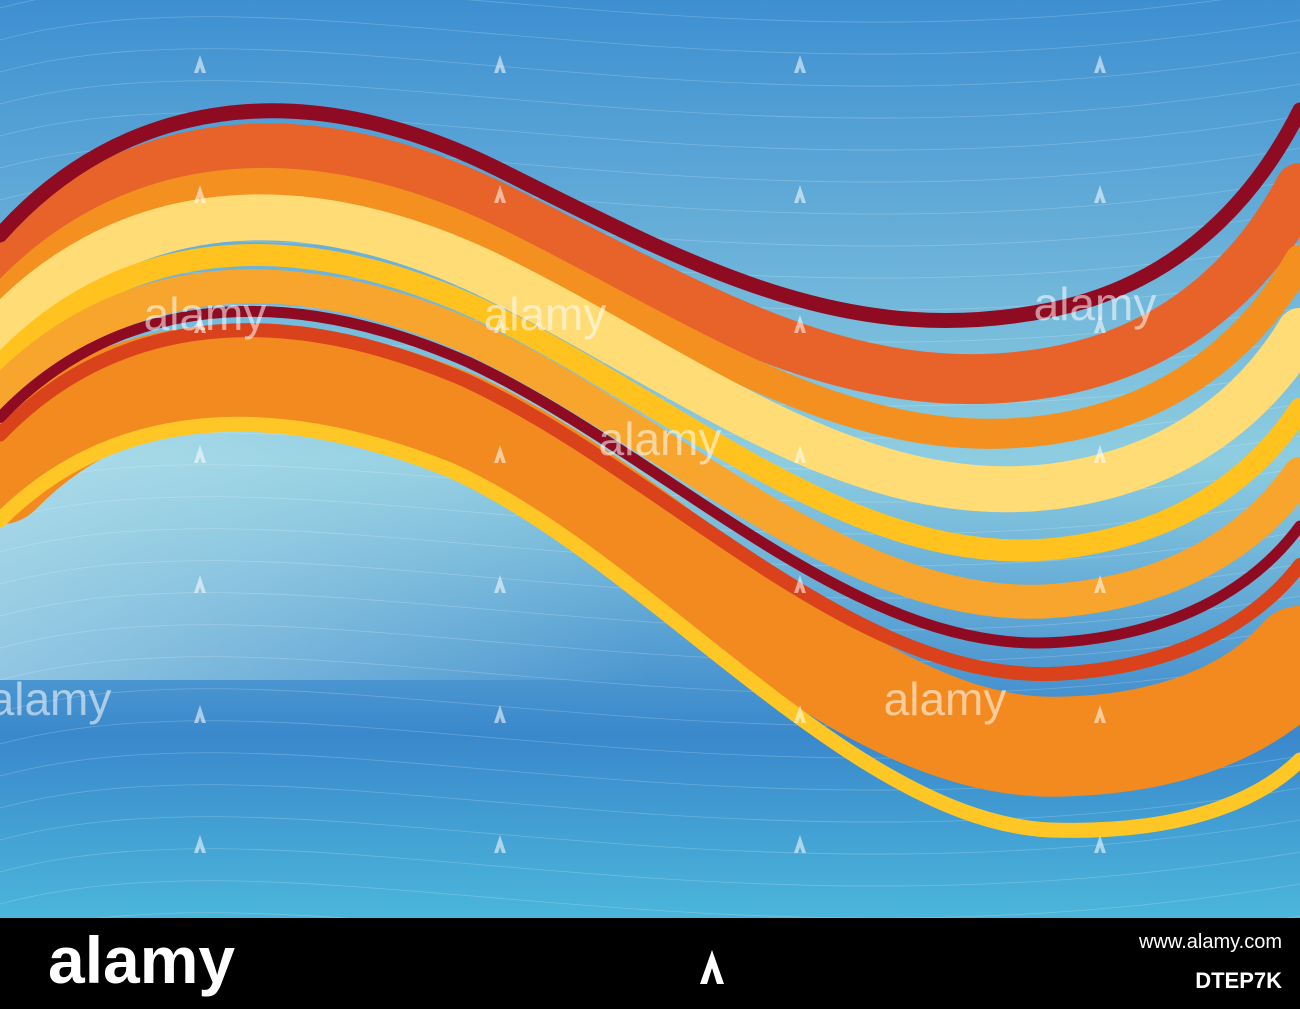 This screenshot has width=1300, height=1009. I want to click on logo-shape, so click(712, 967).